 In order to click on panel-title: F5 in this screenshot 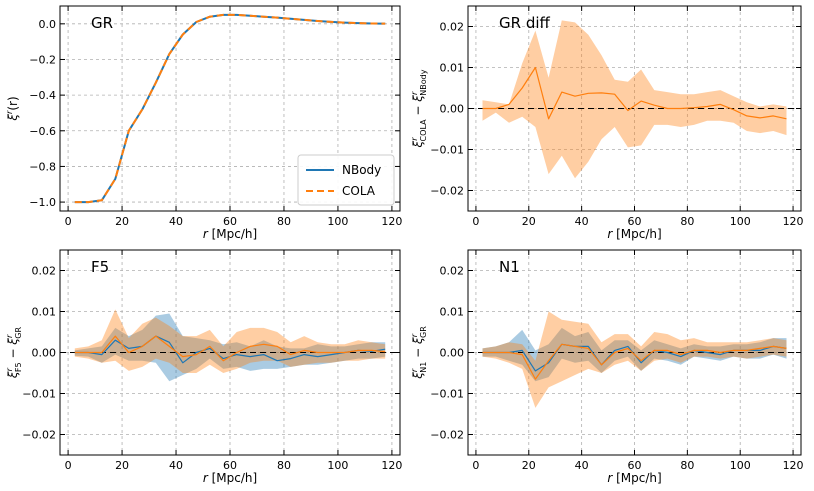, I will do `click(100, 267)`.